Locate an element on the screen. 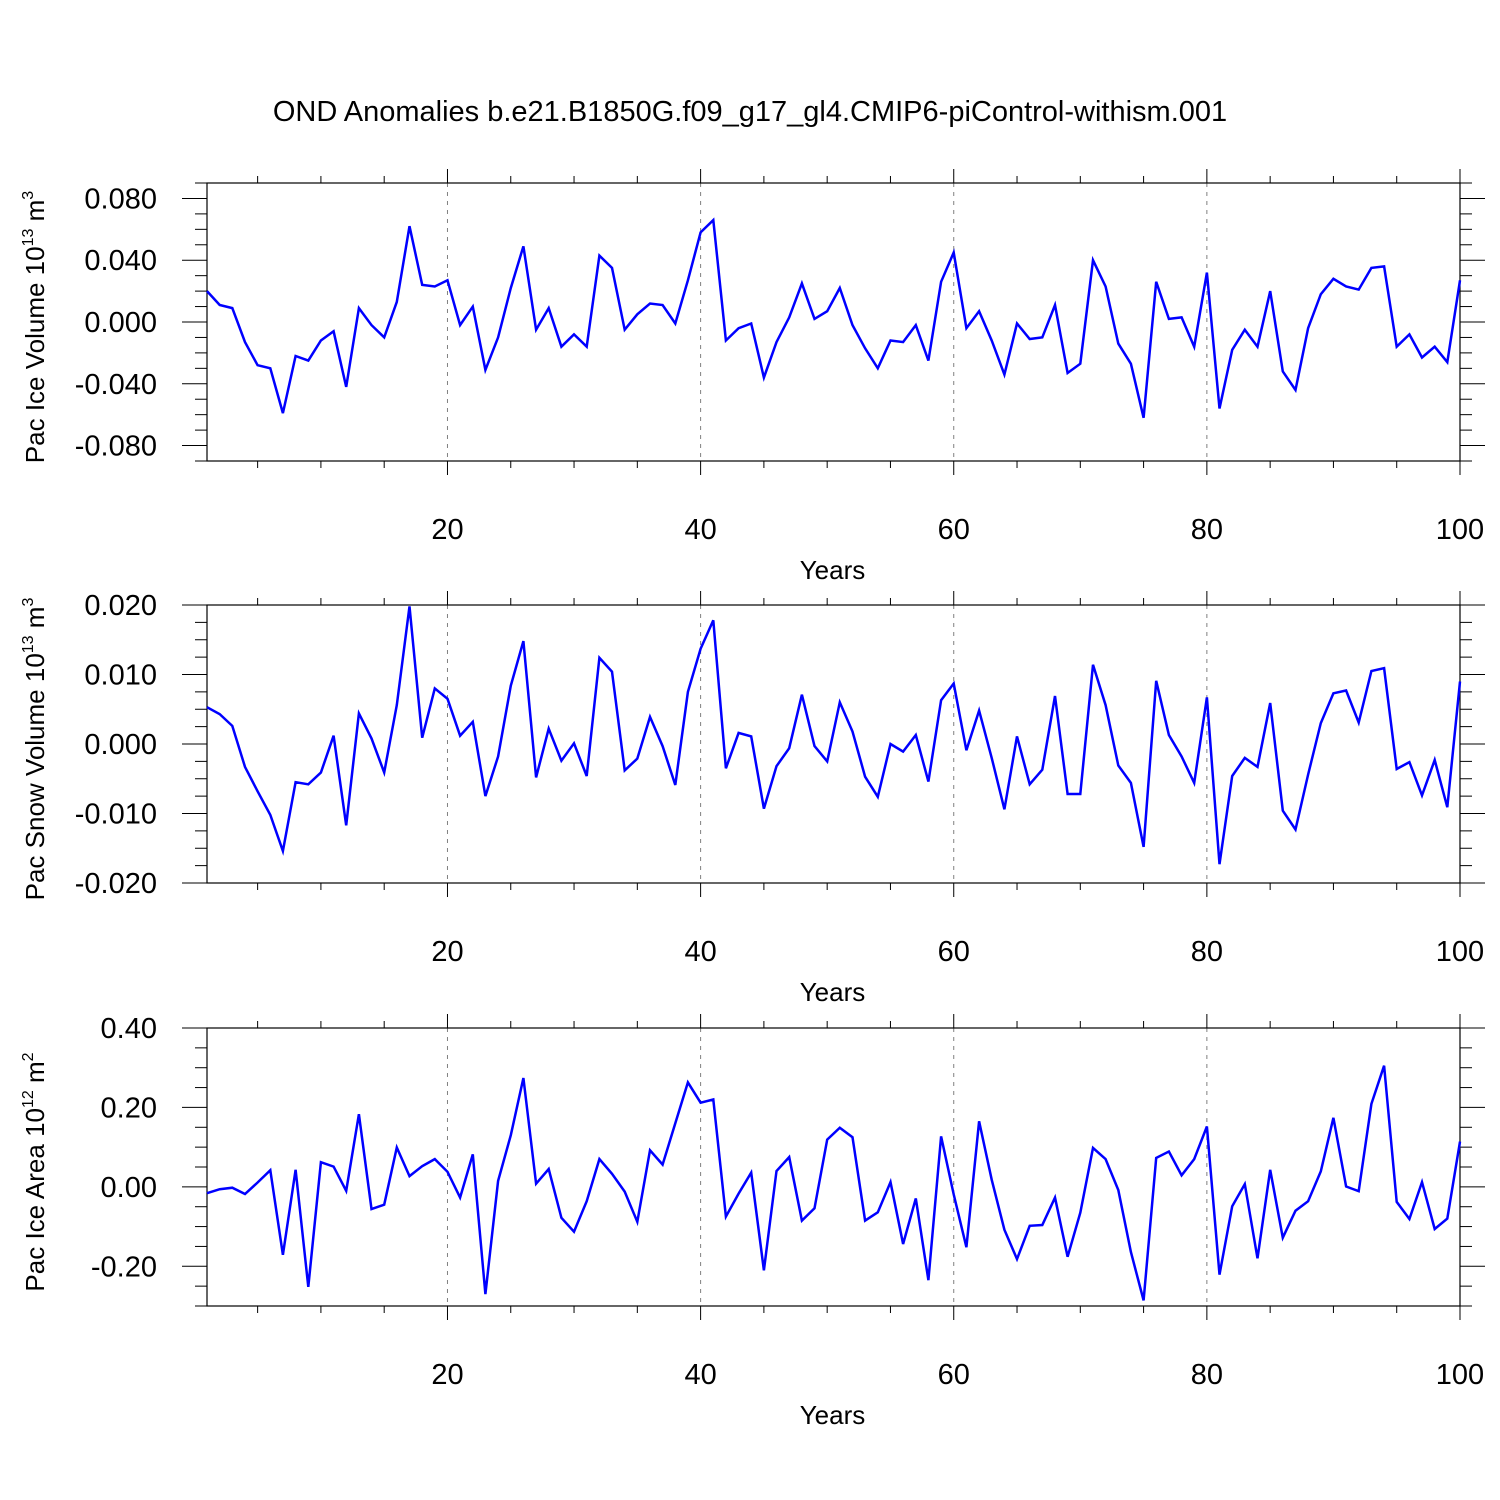  y-tick-label: 0.020 is located at coordinates (120, 606).